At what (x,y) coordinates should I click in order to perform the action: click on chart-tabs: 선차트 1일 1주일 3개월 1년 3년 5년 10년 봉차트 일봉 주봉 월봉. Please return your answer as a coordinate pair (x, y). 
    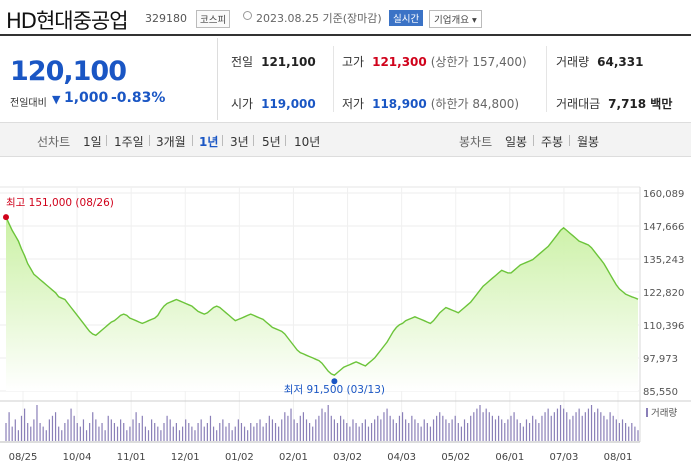
    Looking at the image, I should click on (345, 139).